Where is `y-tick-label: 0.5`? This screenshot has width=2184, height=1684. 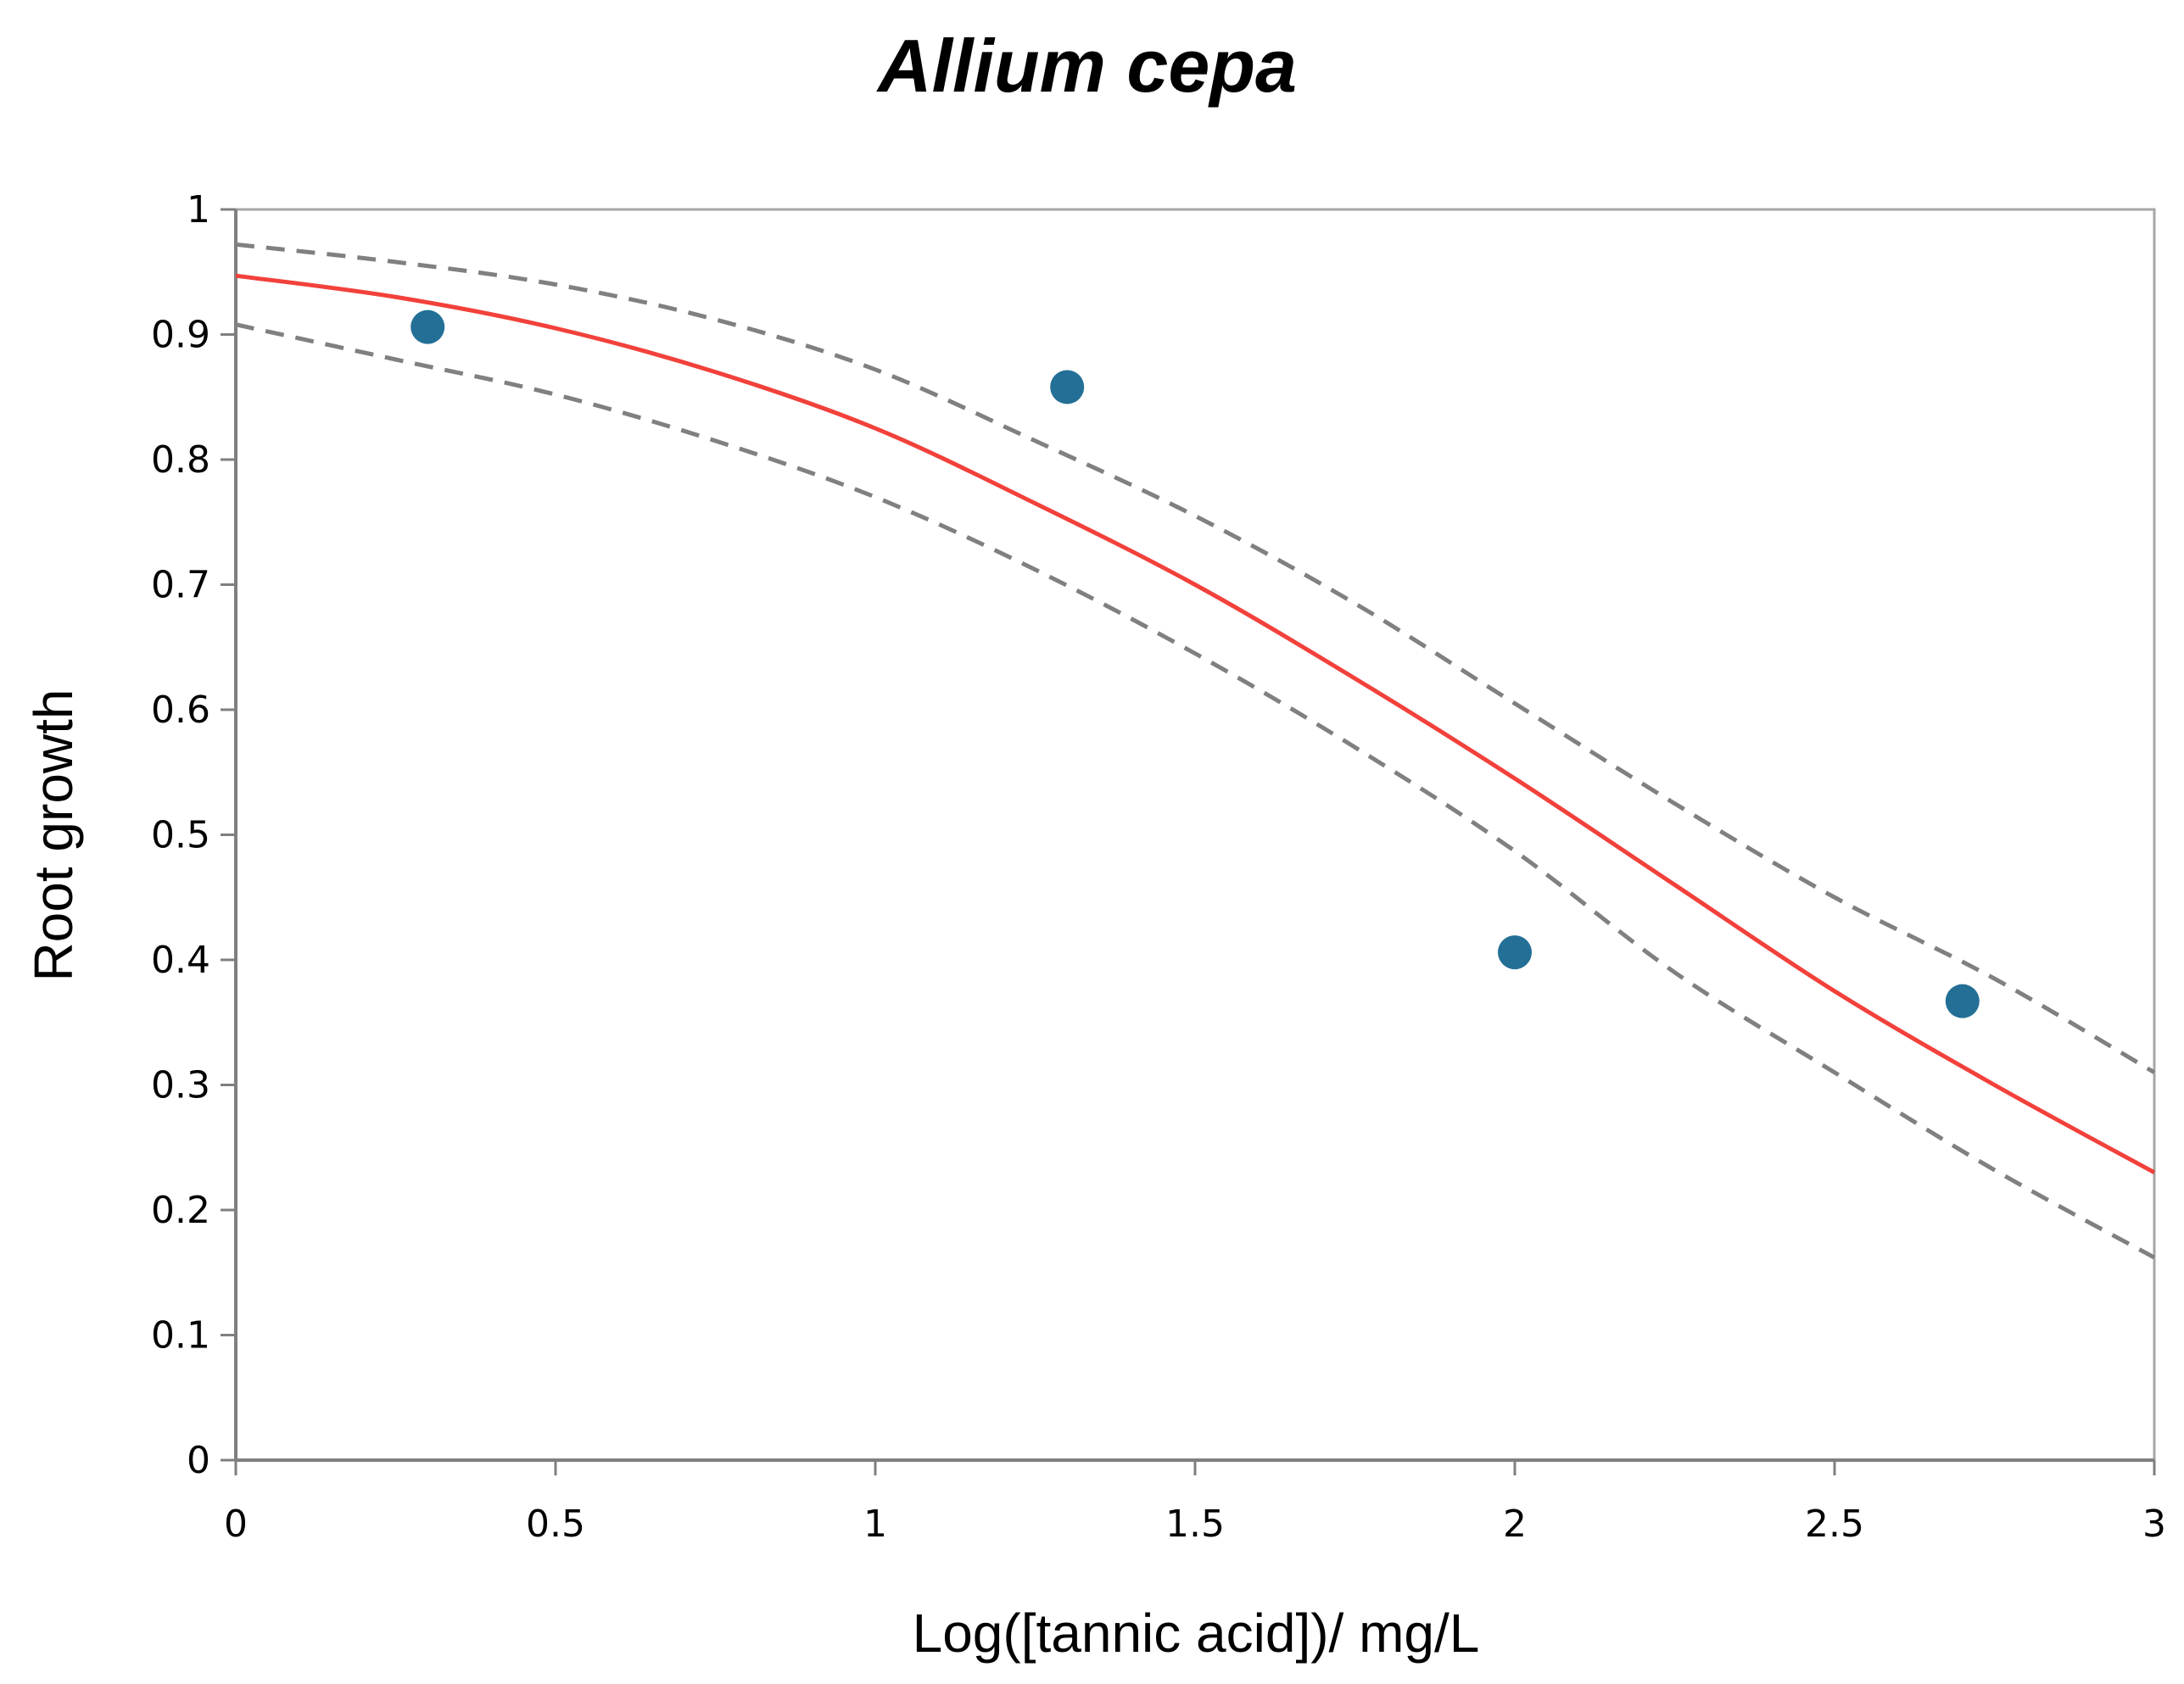
y-tick-label: 0.5 is located at coordinates (180, 836).